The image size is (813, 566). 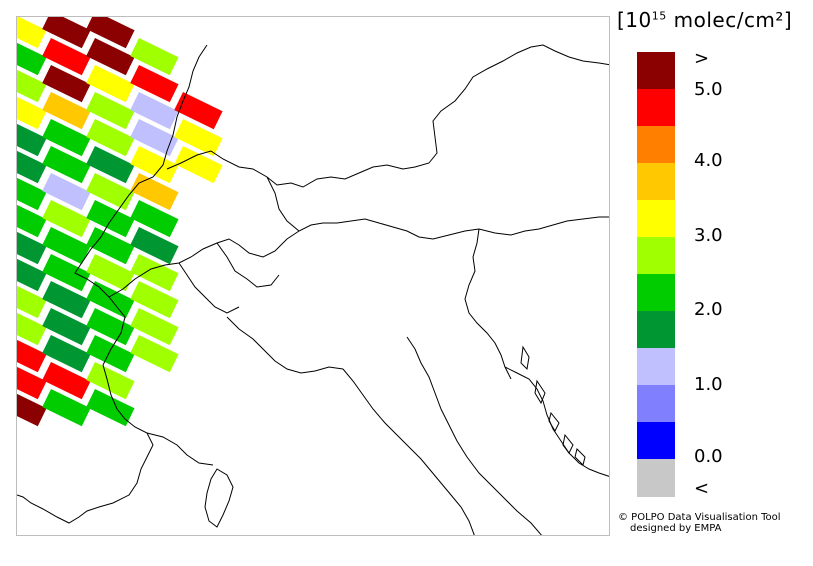 What do you see at coordinates (553, 405) in the screenshot?
I see `islands` at bounding box center [553, 405].